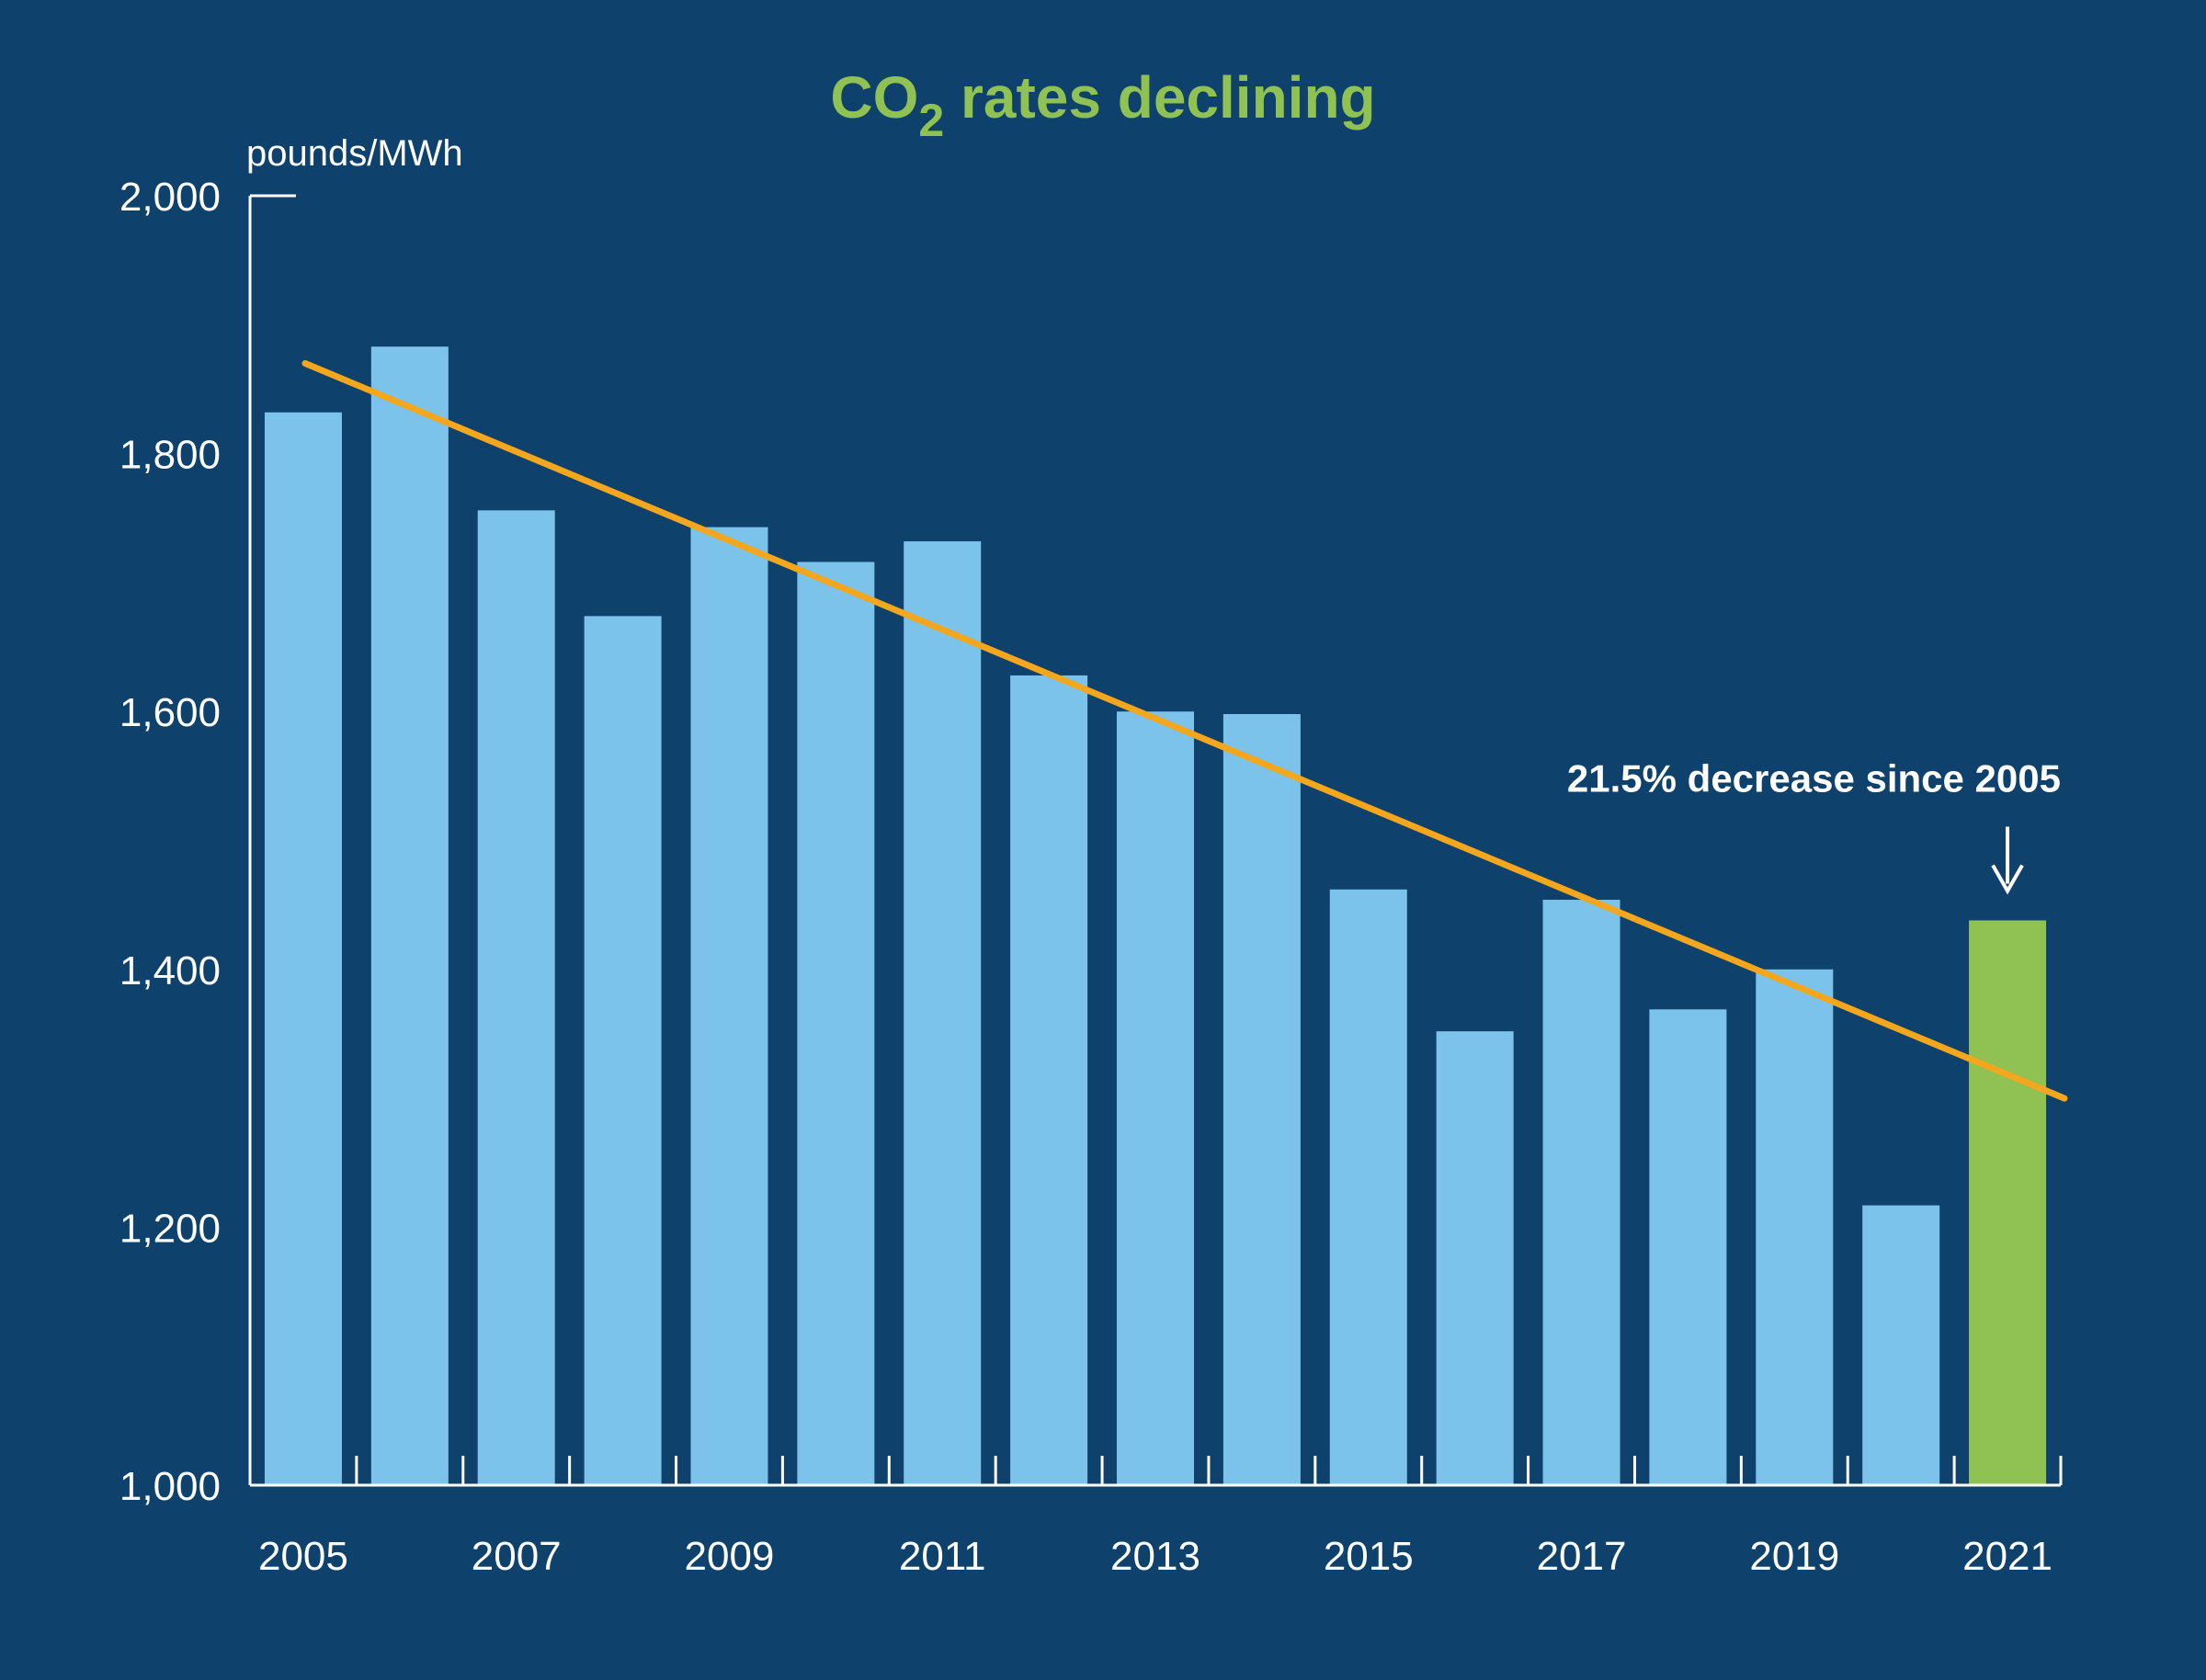 This screenshot has width=2206, height=1680. What do you see at coordinates (874, 97) in the screenshot?
I see `chart-title-co: CO` at bounding box center [874, 97].